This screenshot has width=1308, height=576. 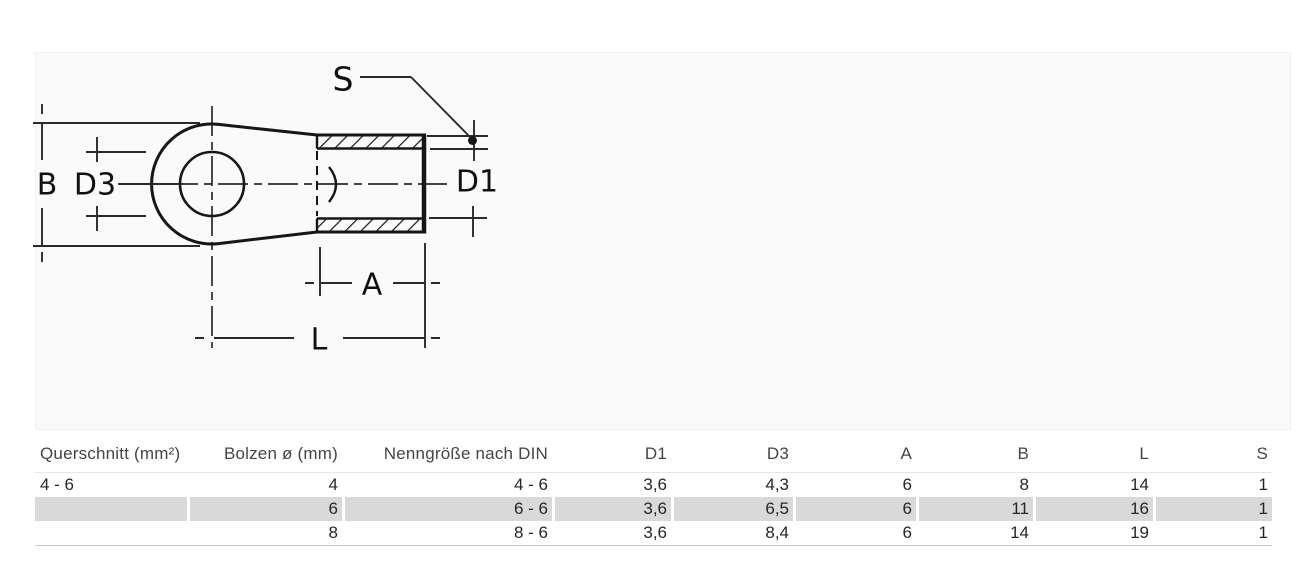 I want to click on dimension-label-b: B, so click(x=47, y=185).